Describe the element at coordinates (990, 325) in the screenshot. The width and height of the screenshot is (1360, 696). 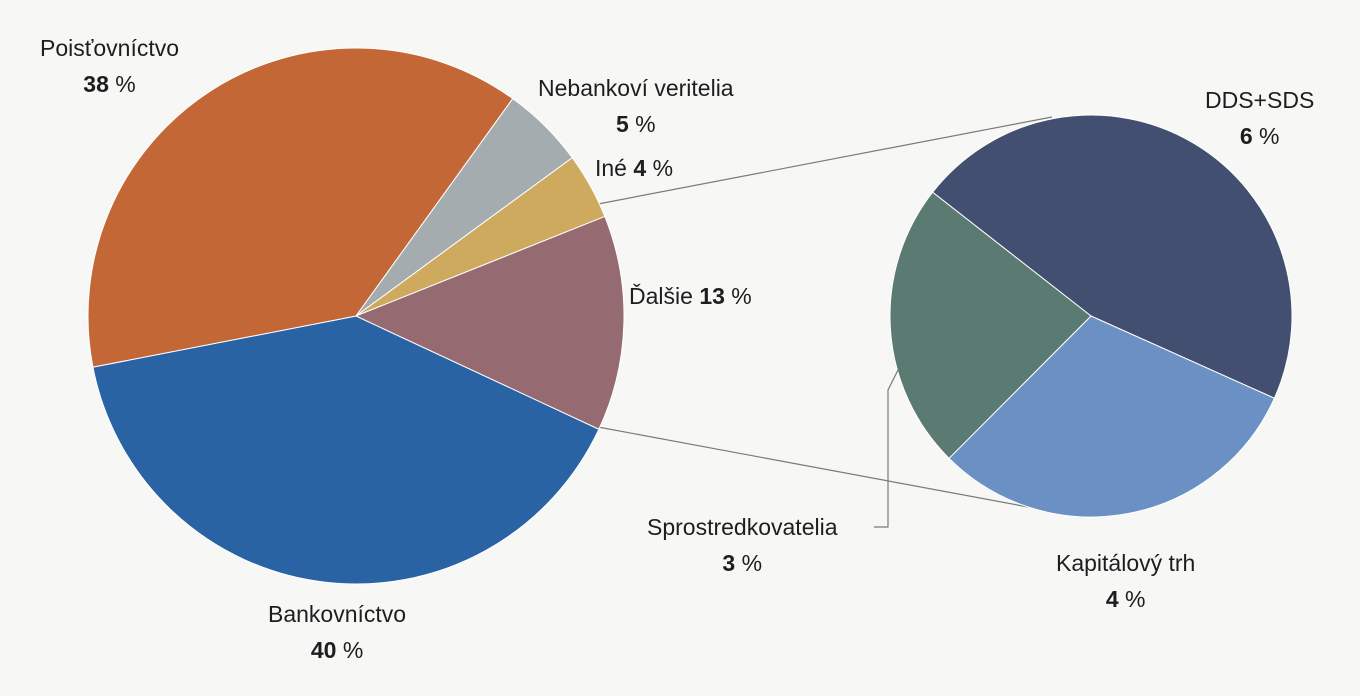
I see `breakdown-slice-sprostredkovatelia` at that location.